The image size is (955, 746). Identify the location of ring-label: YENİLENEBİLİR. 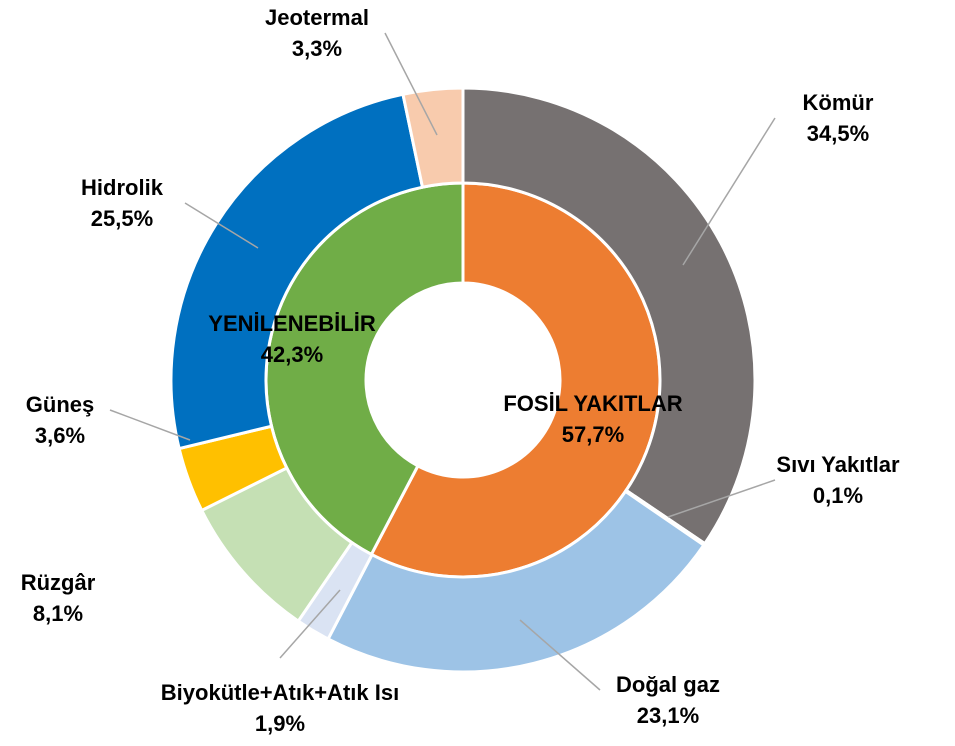
(292, 323).